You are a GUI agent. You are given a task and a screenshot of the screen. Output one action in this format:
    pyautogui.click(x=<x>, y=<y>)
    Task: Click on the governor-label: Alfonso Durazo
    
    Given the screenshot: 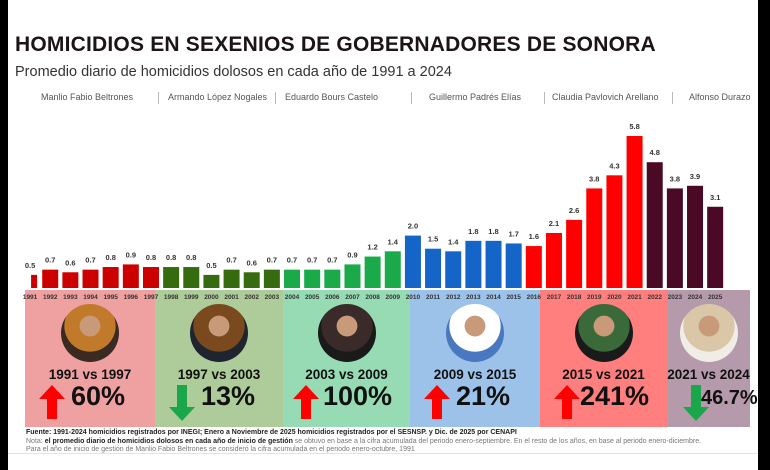 What is the action you would take?
    pyautogui.click(x=720, y=97)
    